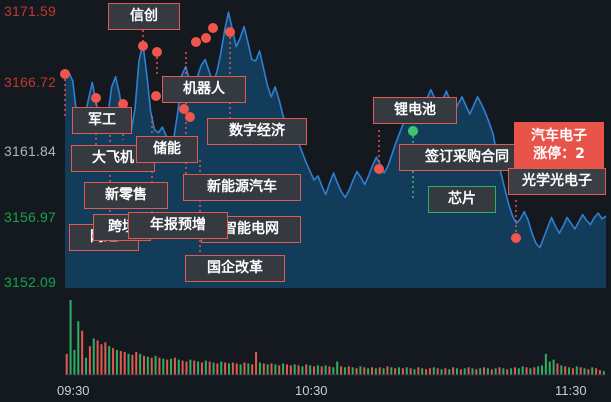 This screenshot has width=611, height=402. What do you see at coordinates (235, 268) in the screenshot?
I see `callout-guoqigaige: 国企改革` at bounding box center [235, 268].